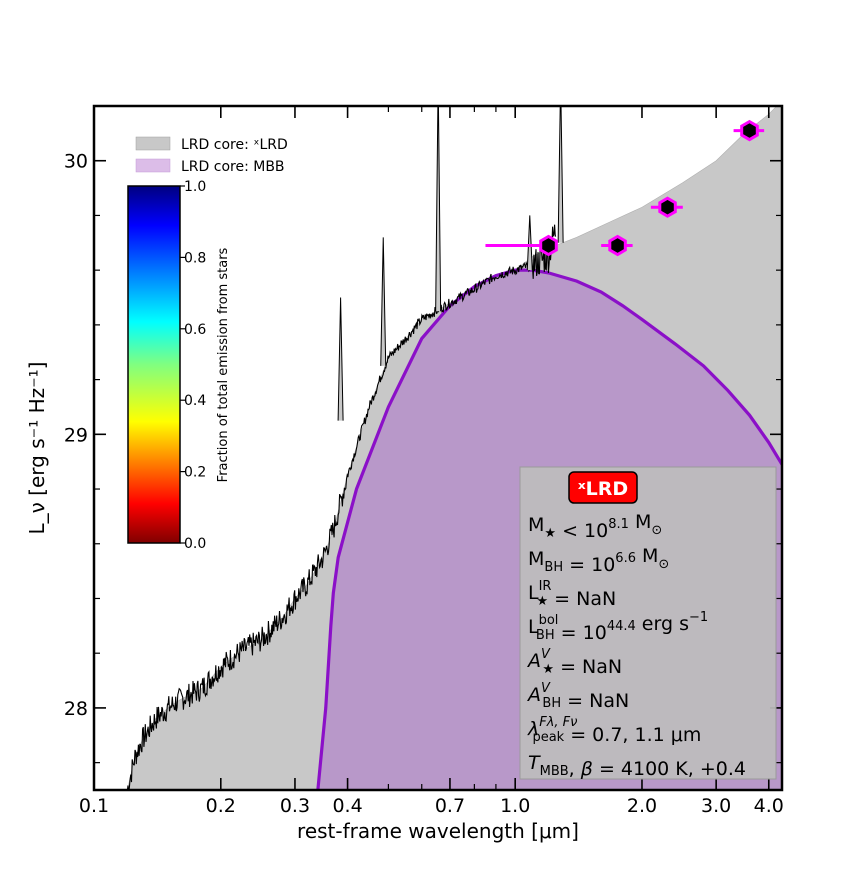  What do you see at coordinates (438, 831) in the screenshot?
I see `x-axis-label: rest-frame wavelength [μm]` at bounding box center [438, 831].